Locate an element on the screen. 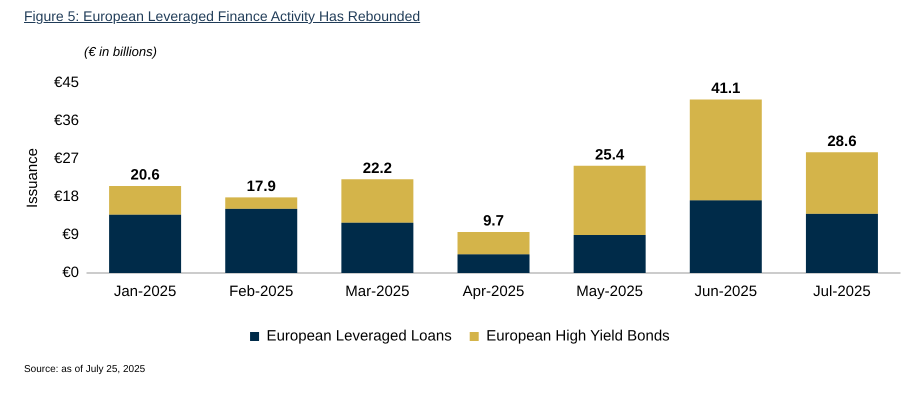 This screenshot has width=924, height=397. x-tick-label: Apr-2025 is located at coordinates (493, 291).